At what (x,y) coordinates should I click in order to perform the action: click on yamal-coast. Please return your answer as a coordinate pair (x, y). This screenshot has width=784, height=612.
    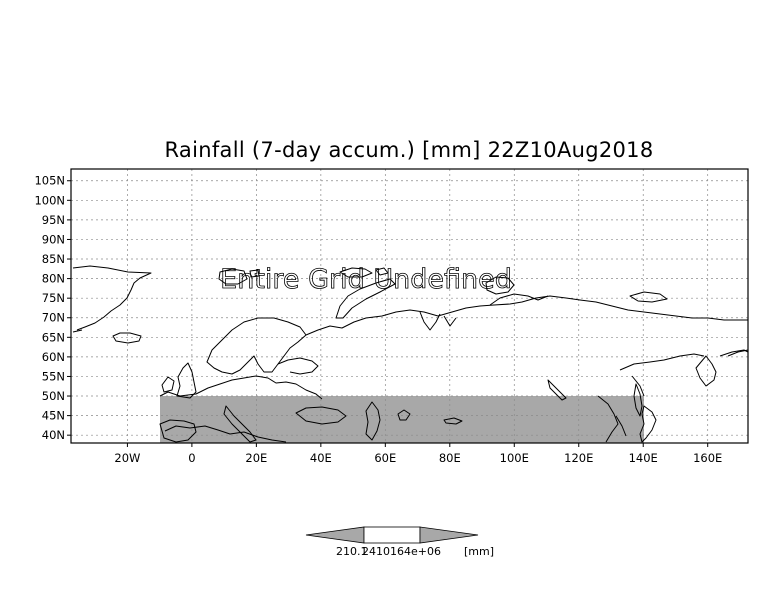
    Looking at the image, I should click on (438, 321).